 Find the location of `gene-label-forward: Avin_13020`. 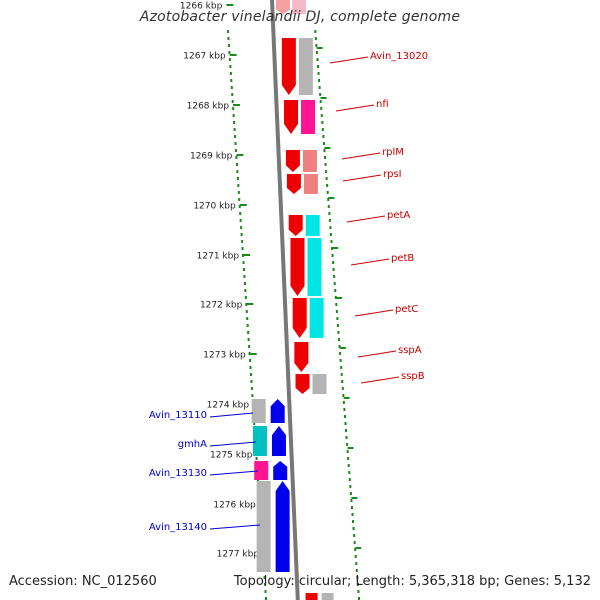

gene-label-forward: Avin_13020 is located at coordinates (399, 56).